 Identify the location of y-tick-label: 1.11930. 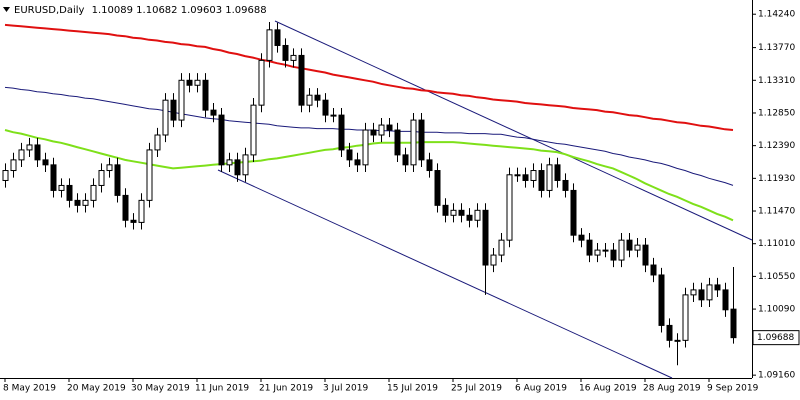
(776, 179).